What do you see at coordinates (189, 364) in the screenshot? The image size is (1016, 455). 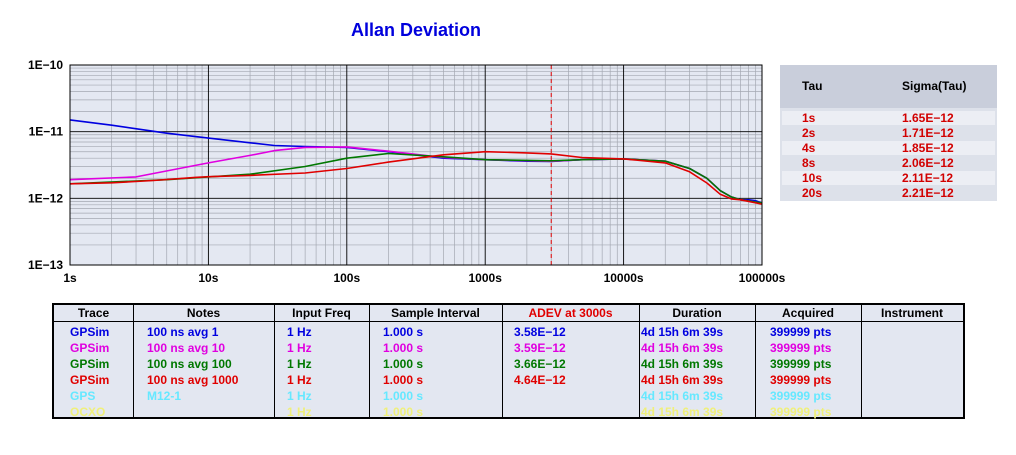 I see `table-cell: 100 ns avg 100` at bounding box center [189, 364].